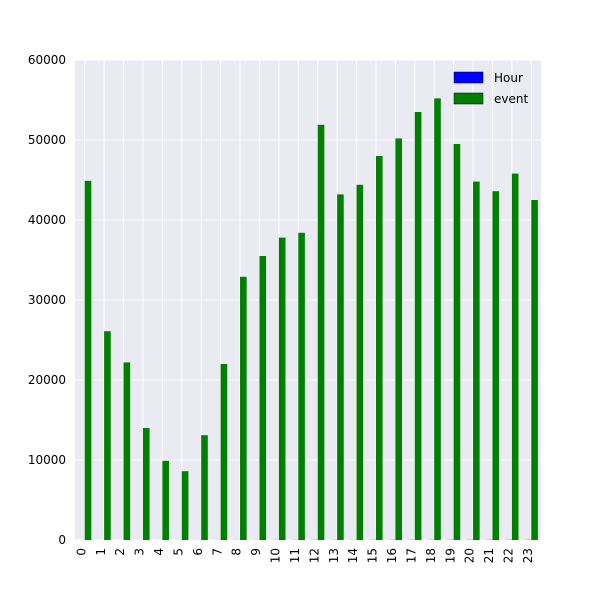 This screenshot has height=605, width=600. I want to click on x-tick-label: 21, so click(489, 555).